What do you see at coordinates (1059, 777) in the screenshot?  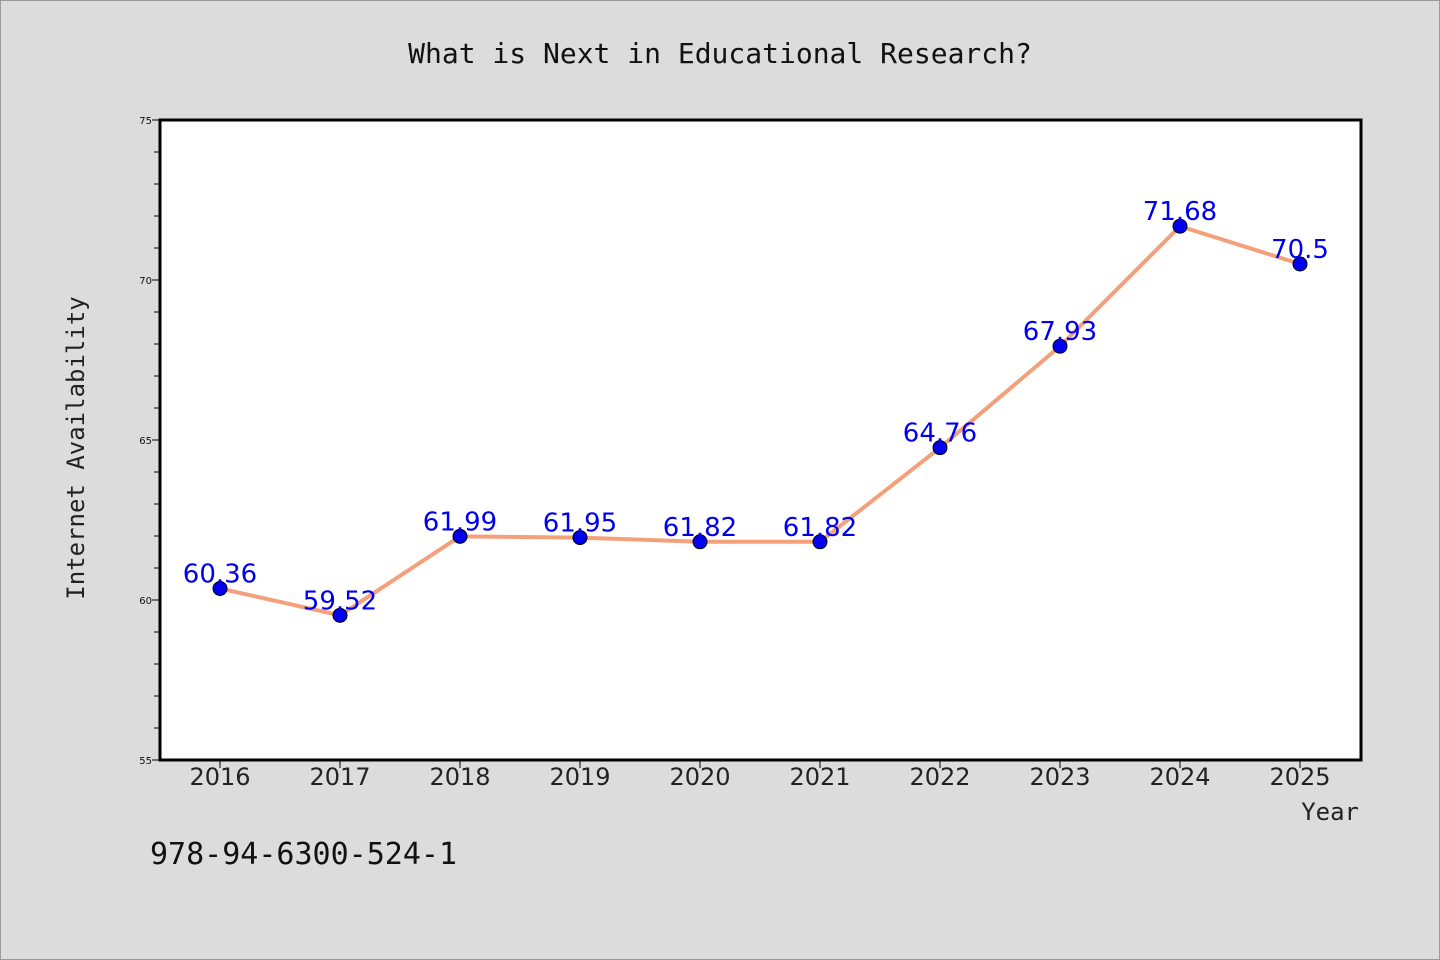 I see `x-tick-label: 2023` at bounding box center [1059, 777].